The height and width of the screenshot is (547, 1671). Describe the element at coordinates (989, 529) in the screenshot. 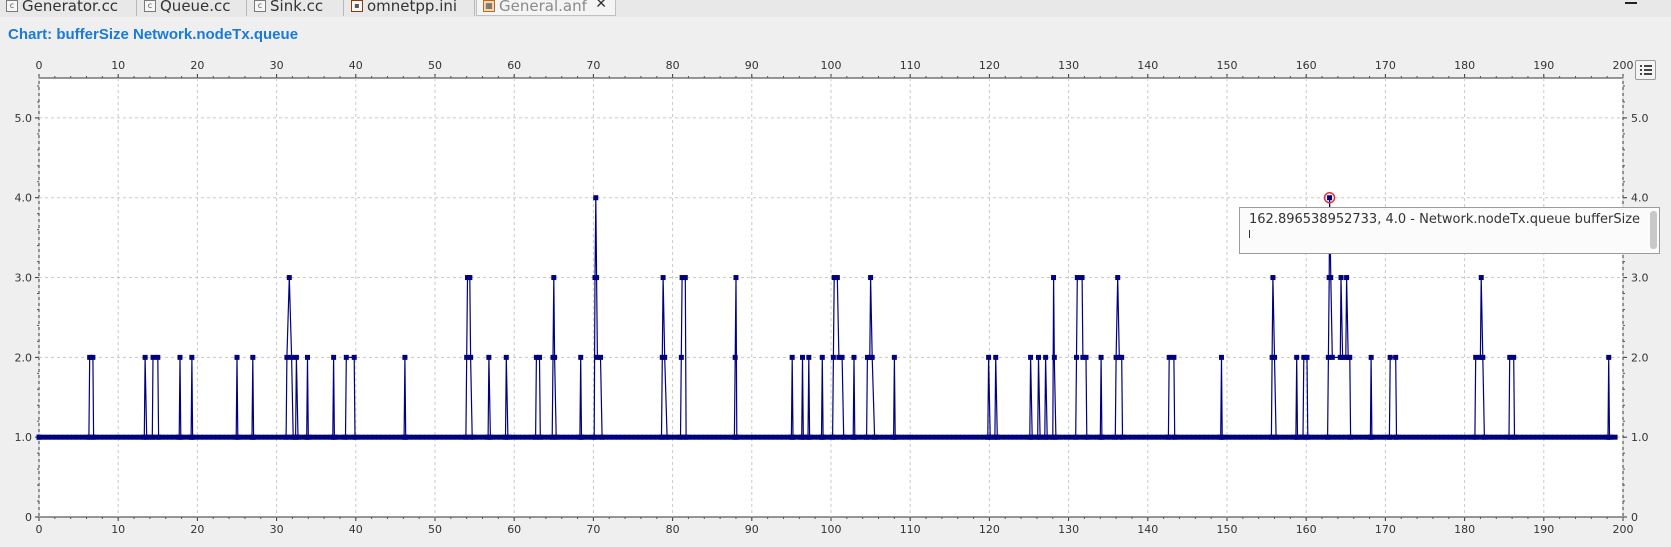

I see `x-tick-label-bottom: 120` at that location.